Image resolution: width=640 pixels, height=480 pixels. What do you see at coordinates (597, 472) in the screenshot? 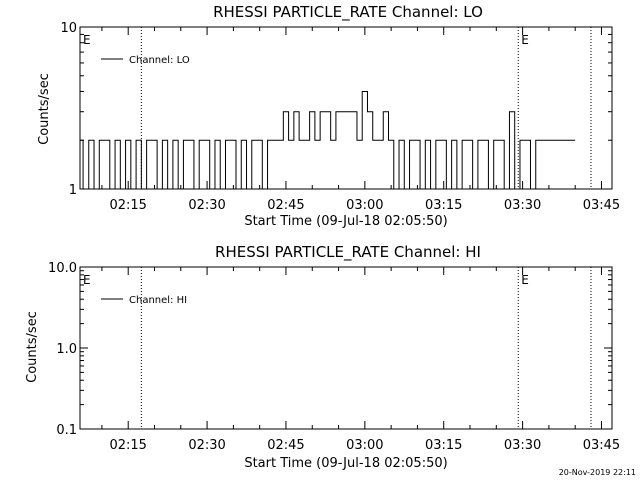
I see `generation-timestamp: 20-Nov-2019 22:11` at bounding box center [597, 472].